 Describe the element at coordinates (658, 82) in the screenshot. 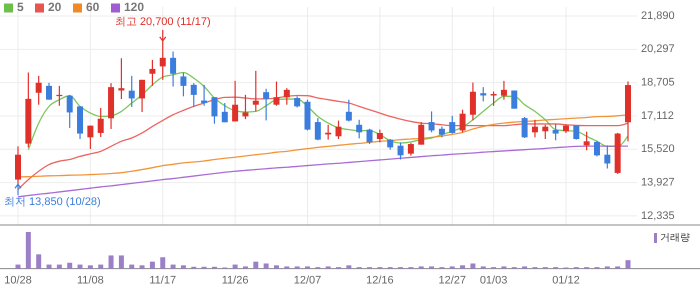

I see `y-tick-label: 18,705` at that location.